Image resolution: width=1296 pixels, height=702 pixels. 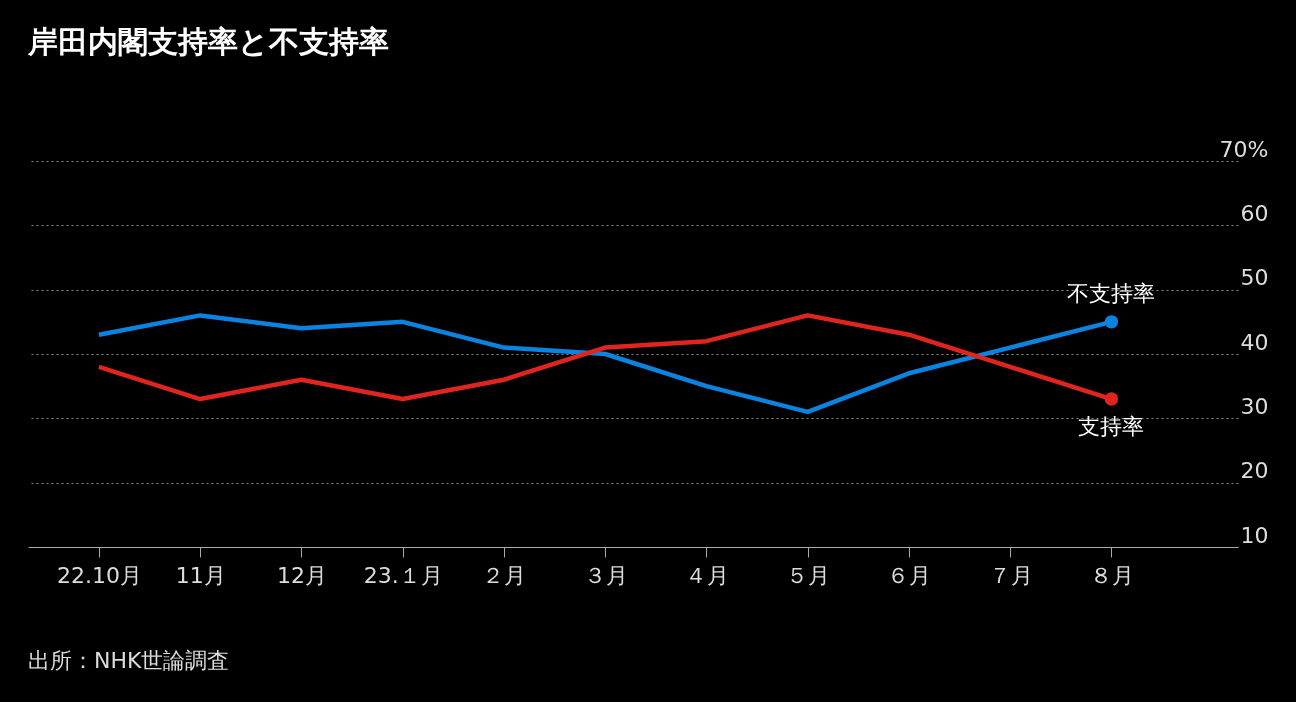 I want to click on x-tick-label: 12月, so click(x=301, y=575).